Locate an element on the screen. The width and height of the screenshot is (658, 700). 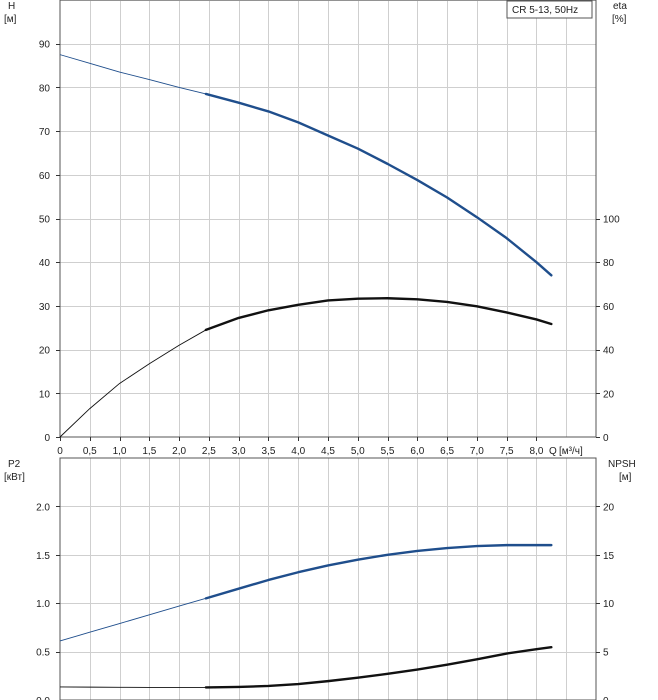
left-tick-label: 30 is located at coordinates (45, 307).